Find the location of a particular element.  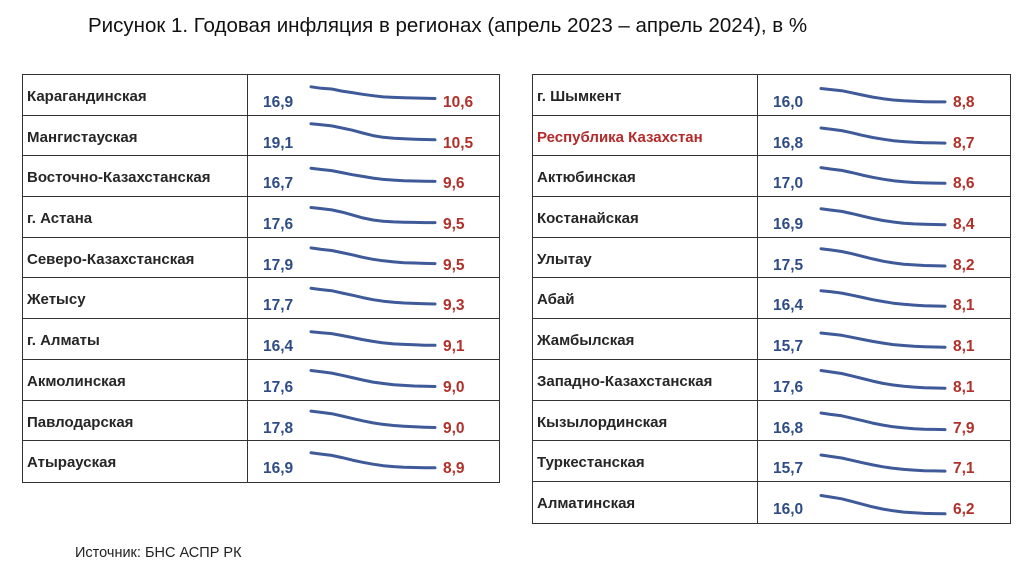

end-value-label: 8,9 is located at coordinates (454, 469).